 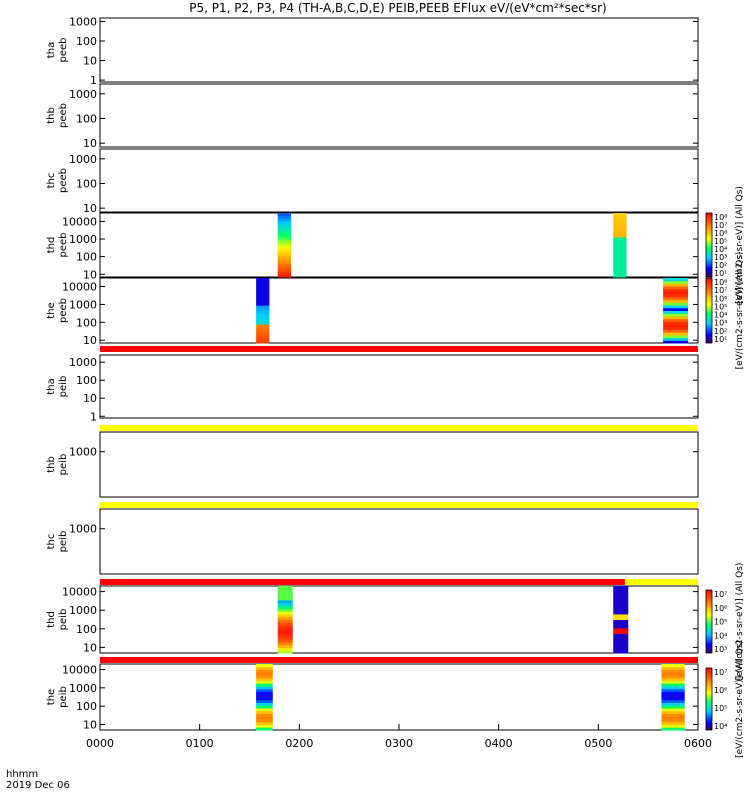 I want to click on colorbar-tick-label: 10², so click(x=720, y=265).